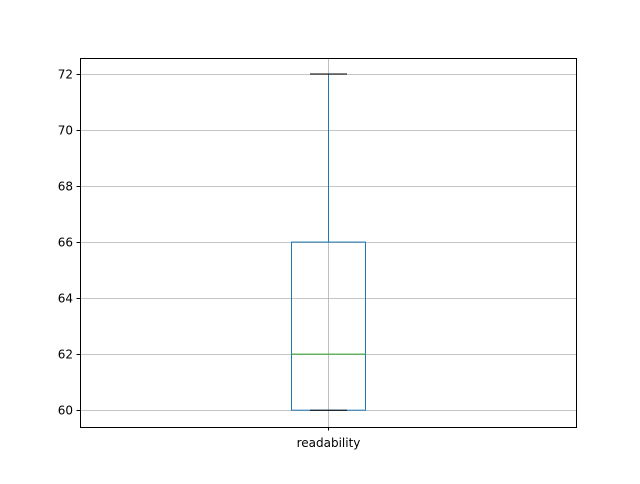 The height and width of the screenshot is (484, 640). I want to click on x-axis: readability, so click(329, 438).